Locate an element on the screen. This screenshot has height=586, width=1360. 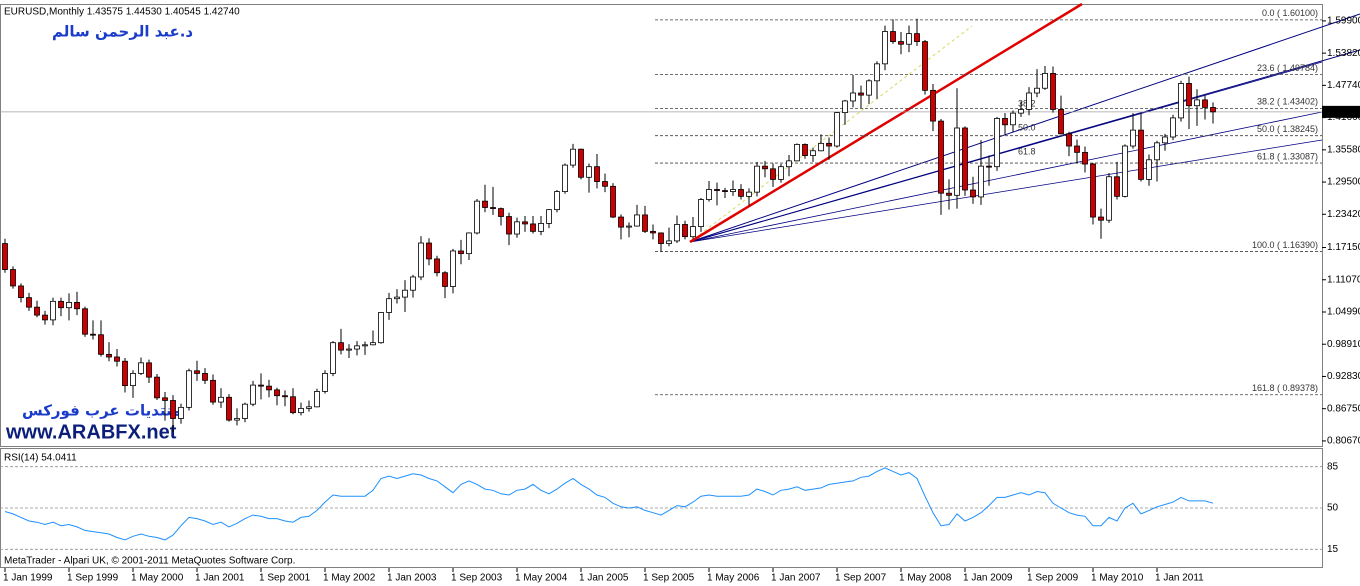
x-tick-label: 1 May 2004 is located at coordinates (541, 578).